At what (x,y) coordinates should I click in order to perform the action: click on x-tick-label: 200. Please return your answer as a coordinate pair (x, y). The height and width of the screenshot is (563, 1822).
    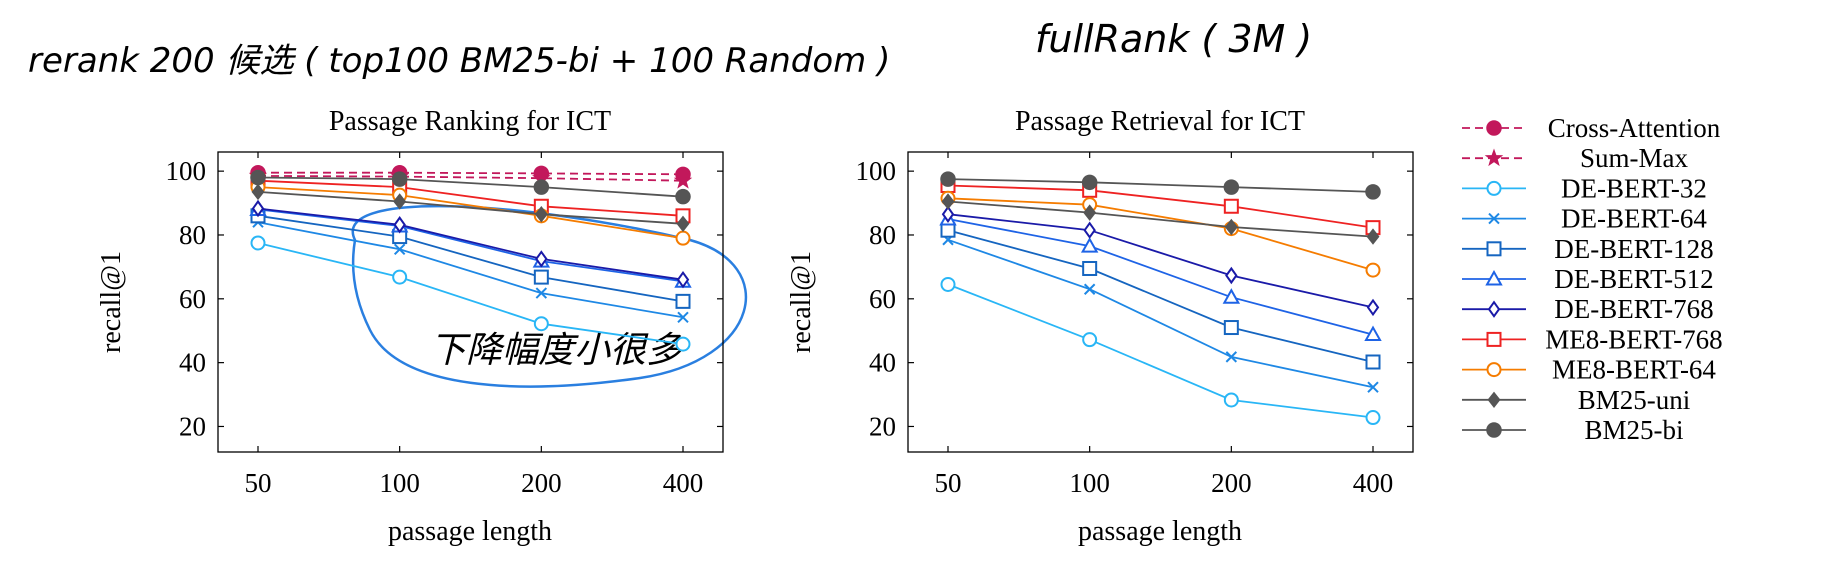
    Looking at the image, I should click on (1231, 483).